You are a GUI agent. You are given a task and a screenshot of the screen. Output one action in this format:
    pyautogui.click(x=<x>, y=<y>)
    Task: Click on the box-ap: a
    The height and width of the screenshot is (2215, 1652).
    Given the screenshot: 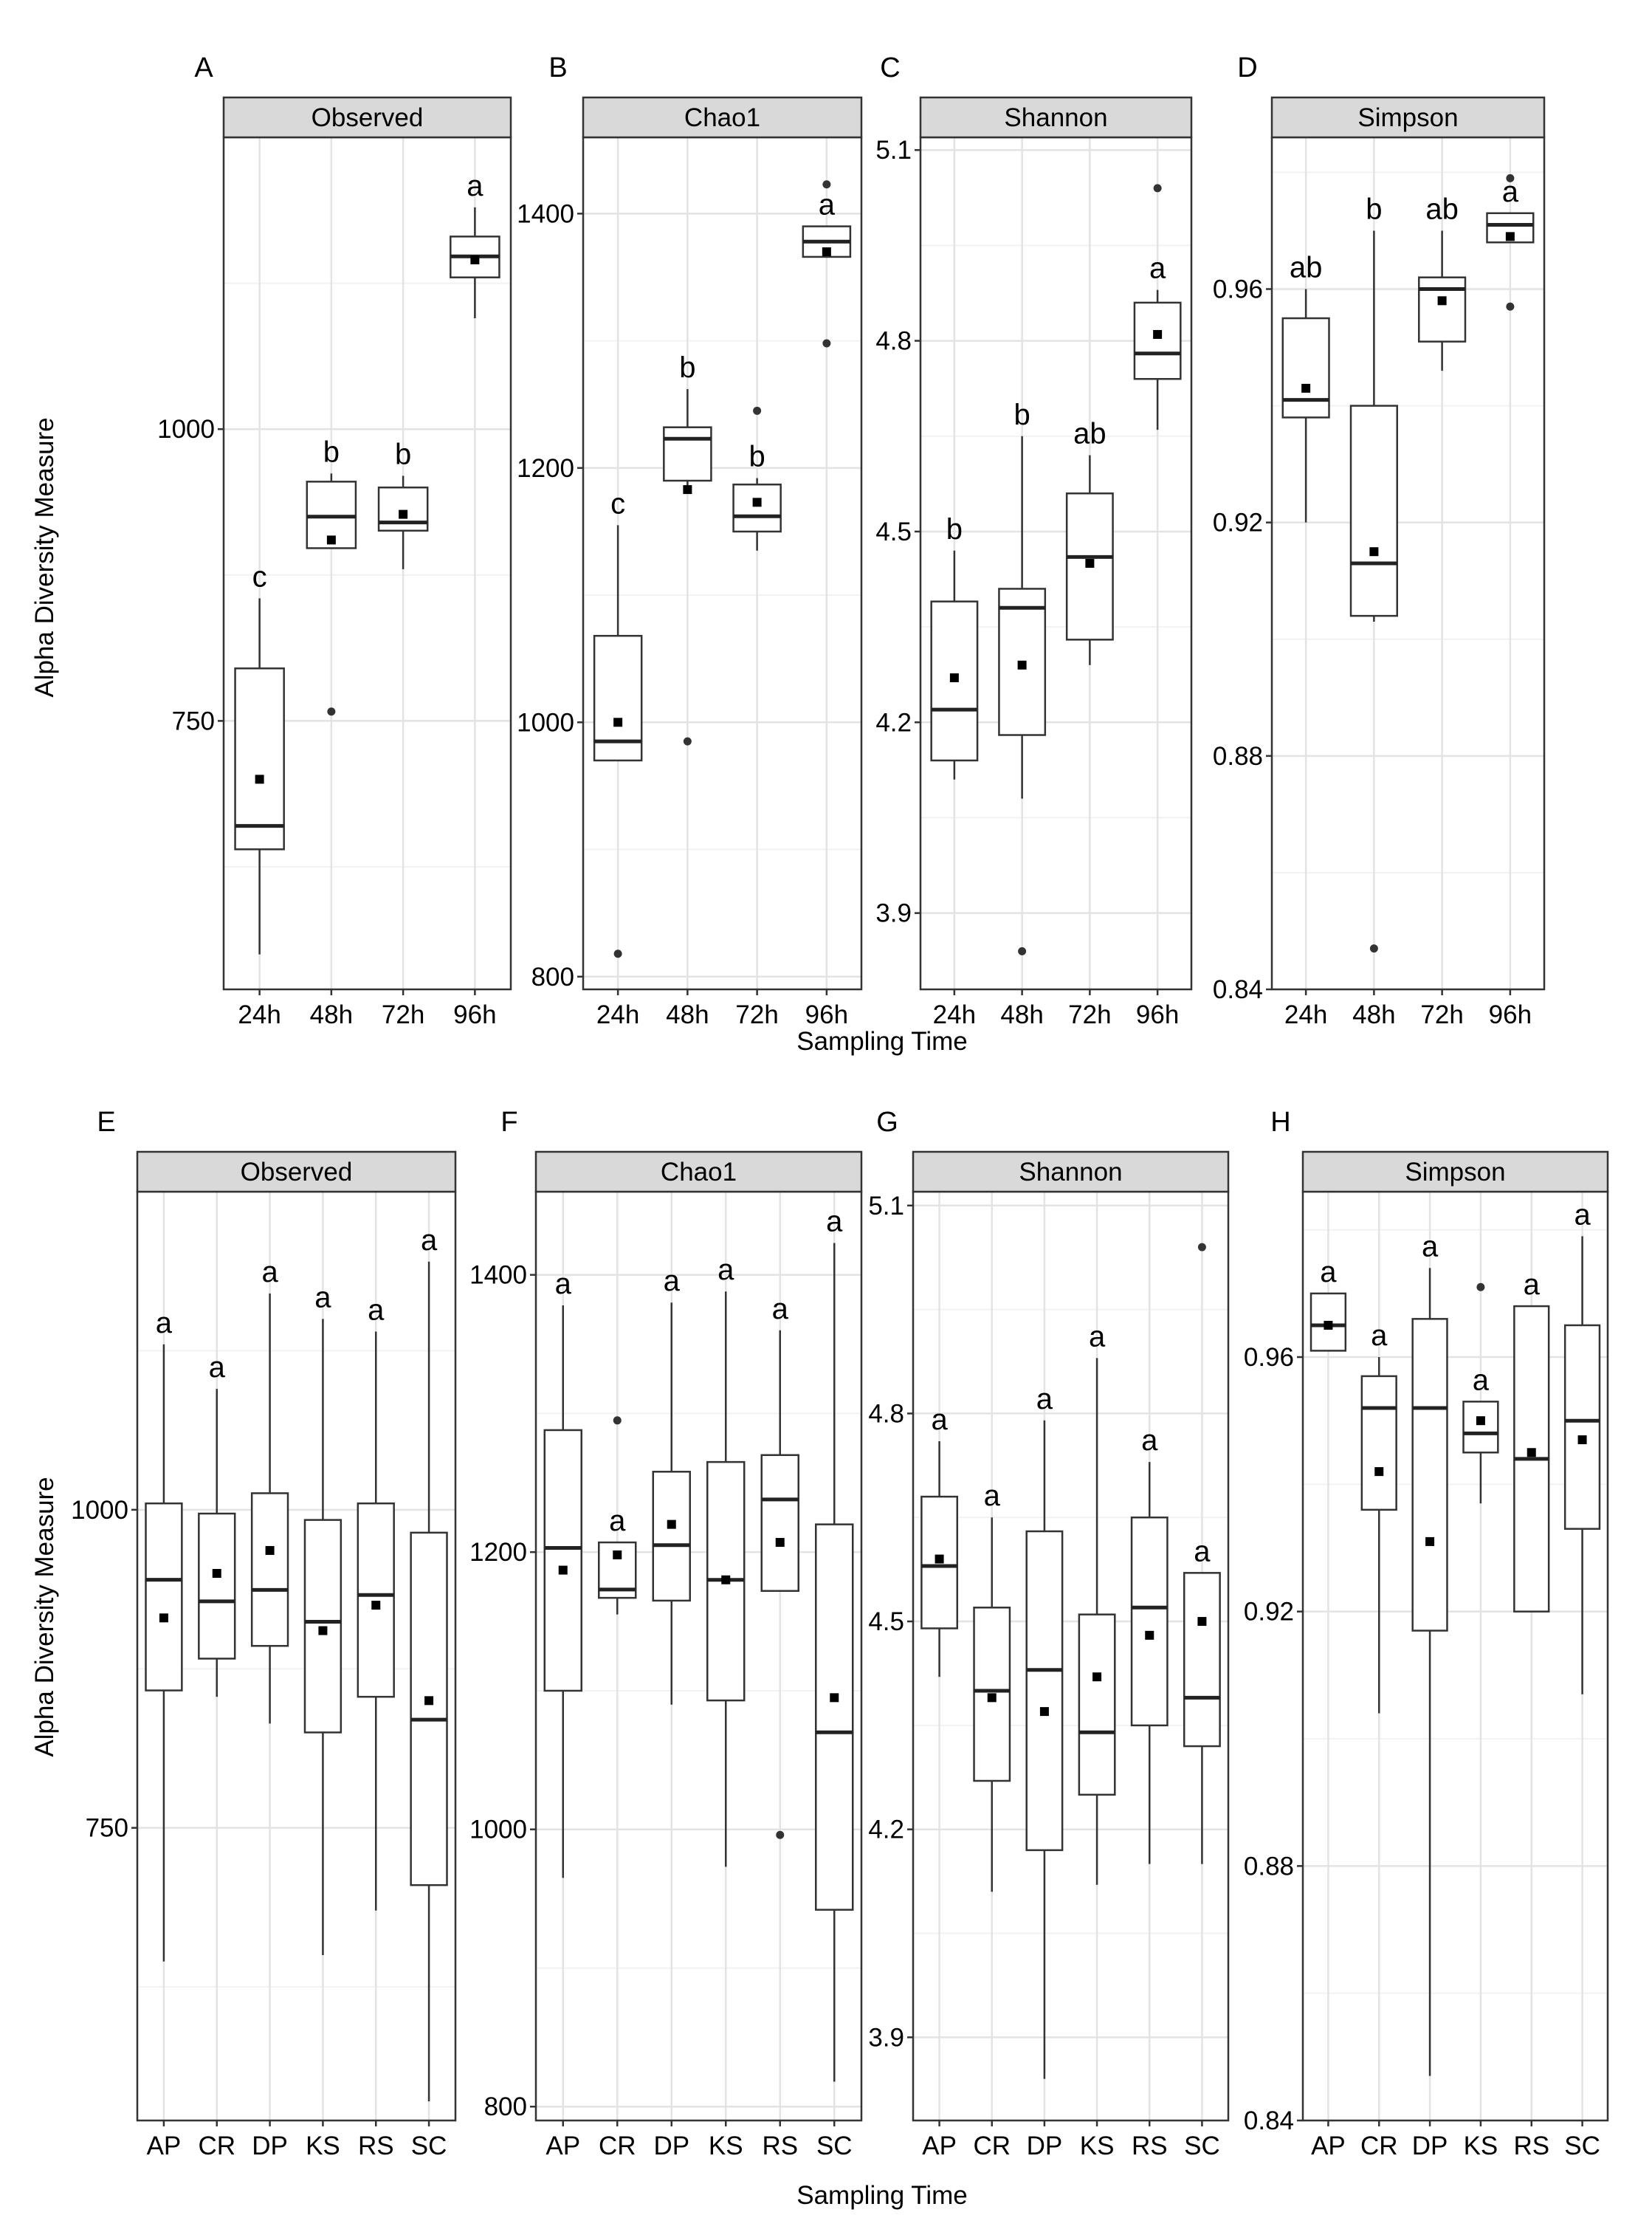 What is the action you would take?
    pyautogui.click(x=1328, y=1304)
    